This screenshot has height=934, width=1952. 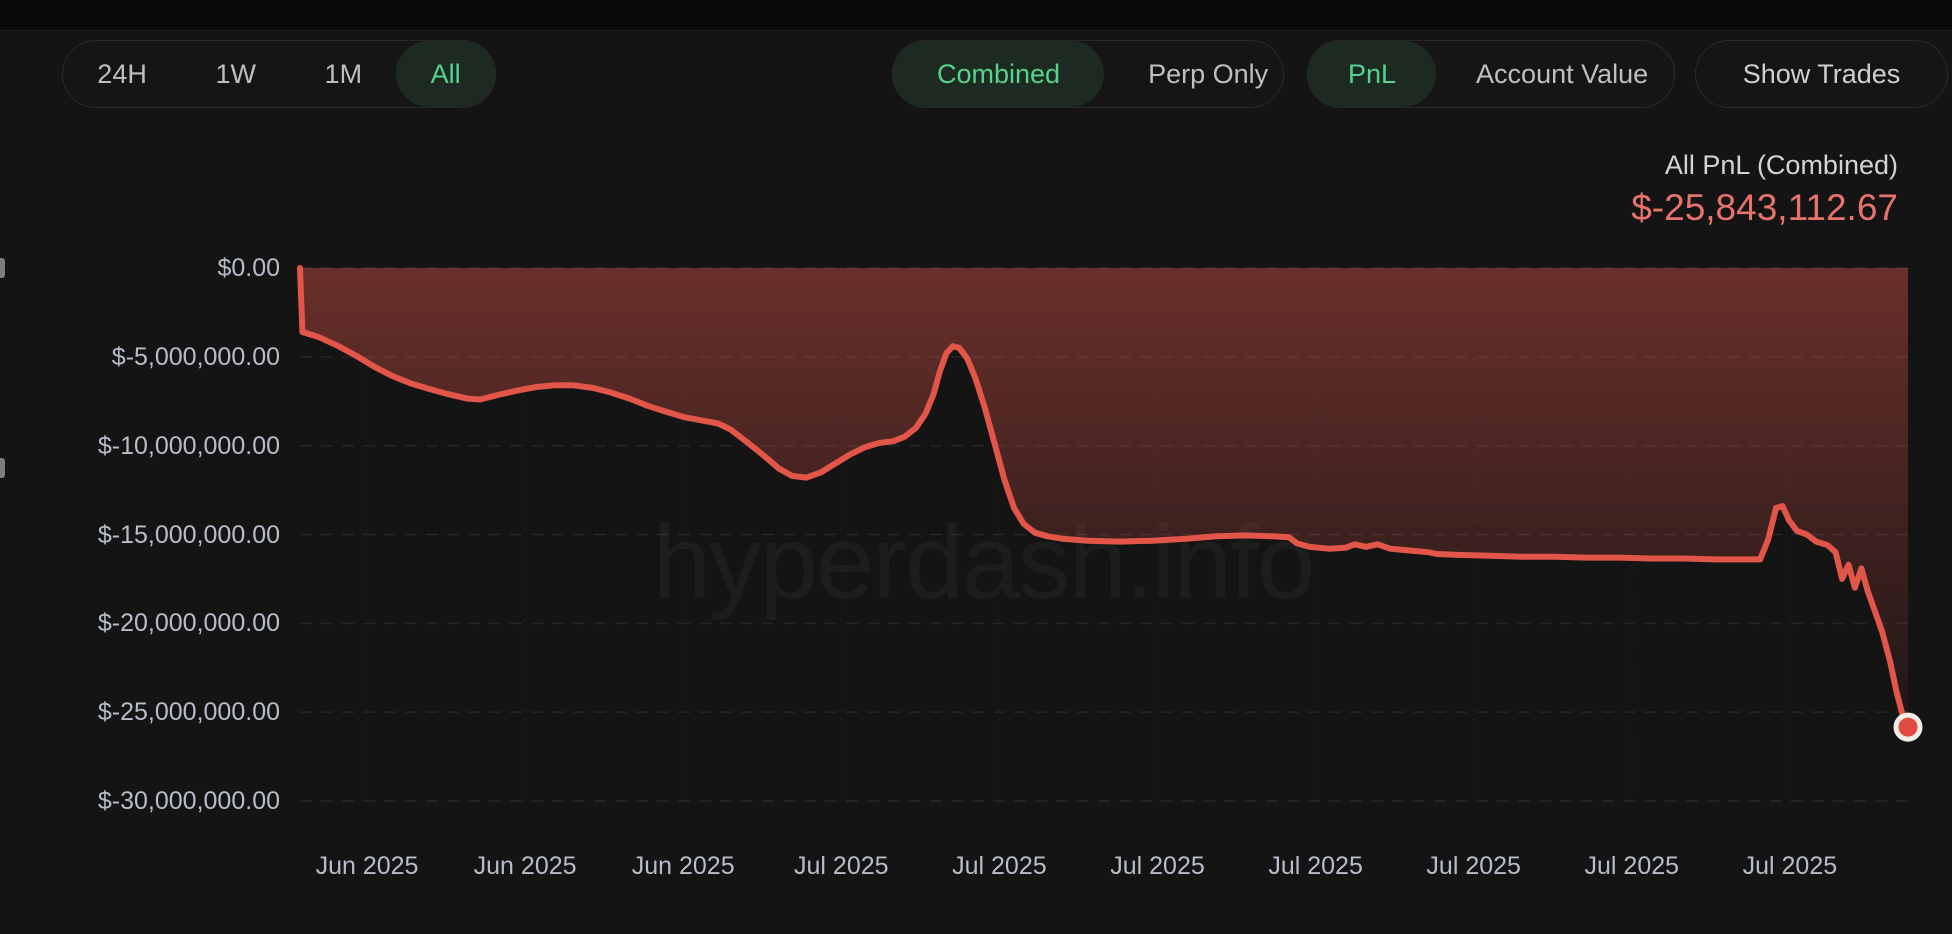 I want to click on y-axis-label: $-10,000,000.00, so click(x=188, y=445).